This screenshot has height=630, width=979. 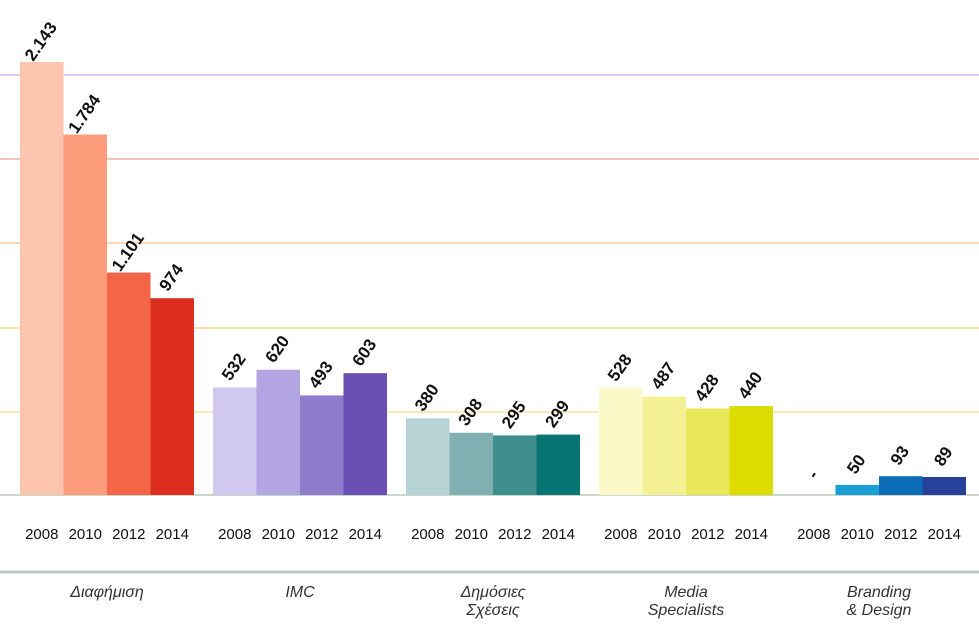 I want to click on group-label: Media, so click(x=686, y=592).